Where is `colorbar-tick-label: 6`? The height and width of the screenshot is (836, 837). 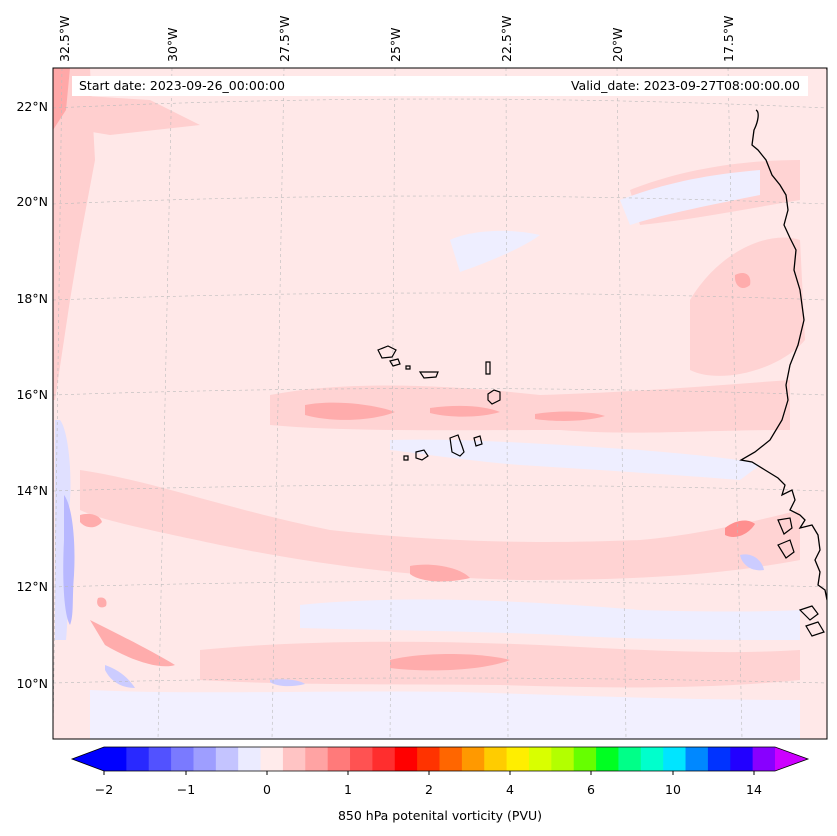 colorbar-tick-label: 6 is located at coordinates (591, 789).